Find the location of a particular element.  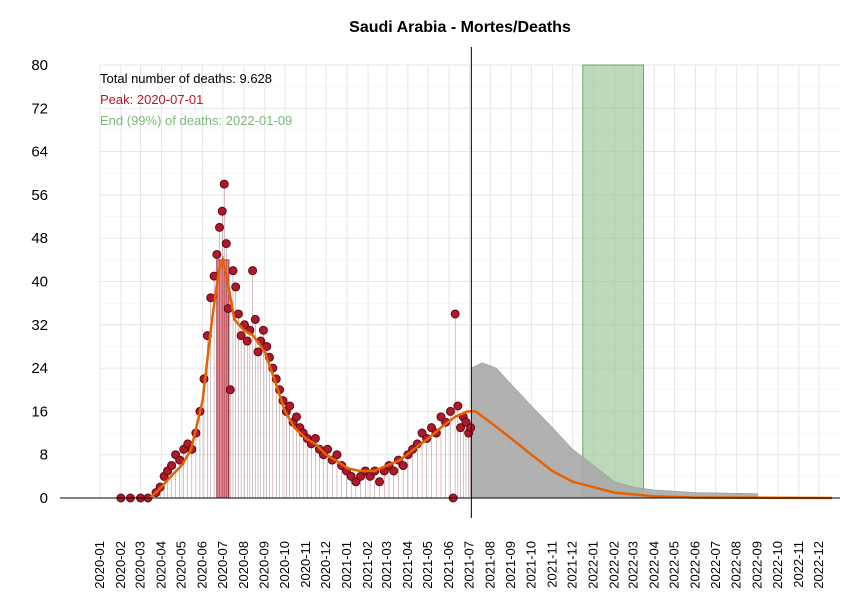

y-tick-label: 0 is located at coordinates (44, 498).